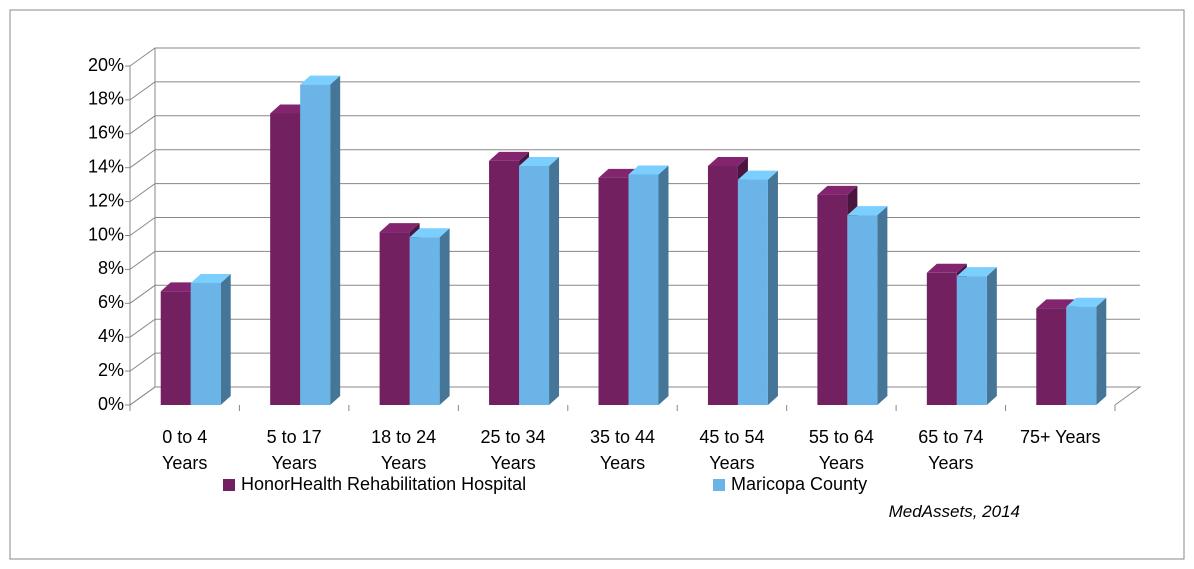 The width and height of the screenshot is (1194, 569). I want to click on legend-item: Maricopa County, so click(790, 484).